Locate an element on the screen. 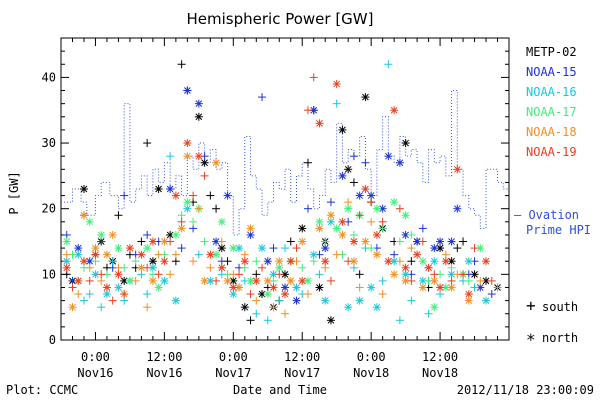  chart-title: Hemispheric Power [GW] is located at coordinates (280, 19).